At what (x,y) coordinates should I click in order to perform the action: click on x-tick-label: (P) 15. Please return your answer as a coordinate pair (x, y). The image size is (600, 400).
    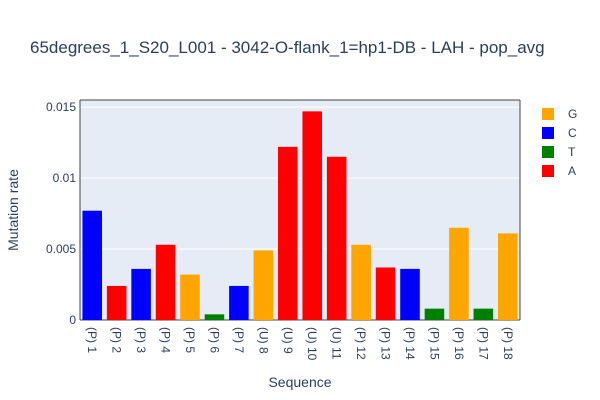
    Looking at the image, I should click on (434, 343).